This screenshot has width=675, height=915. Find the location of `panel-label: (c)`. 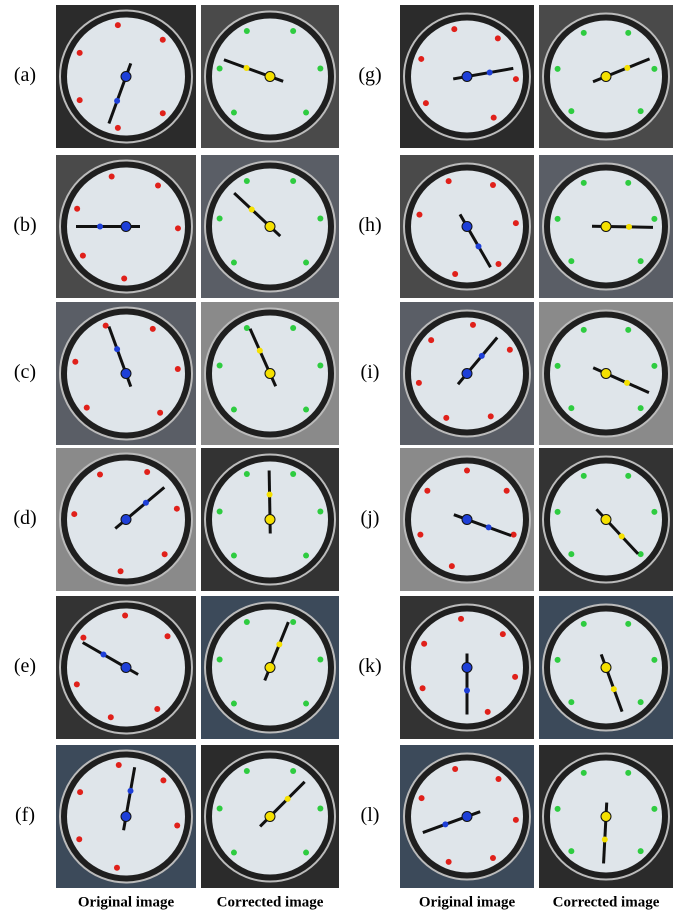

panel-label: (c) is located at coordinates (25, 372).